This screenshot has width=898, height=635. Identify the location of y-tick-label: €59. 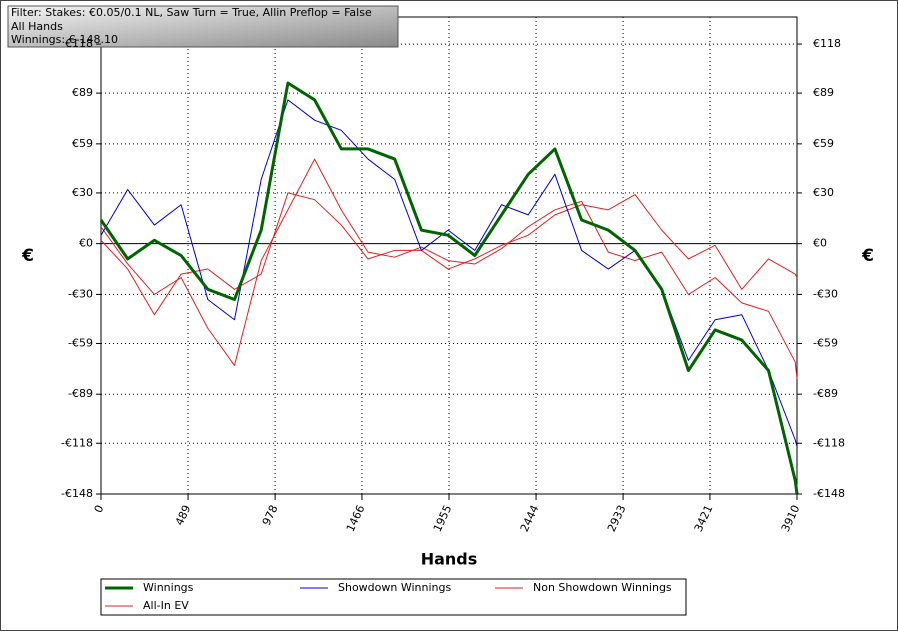
(82, 143).